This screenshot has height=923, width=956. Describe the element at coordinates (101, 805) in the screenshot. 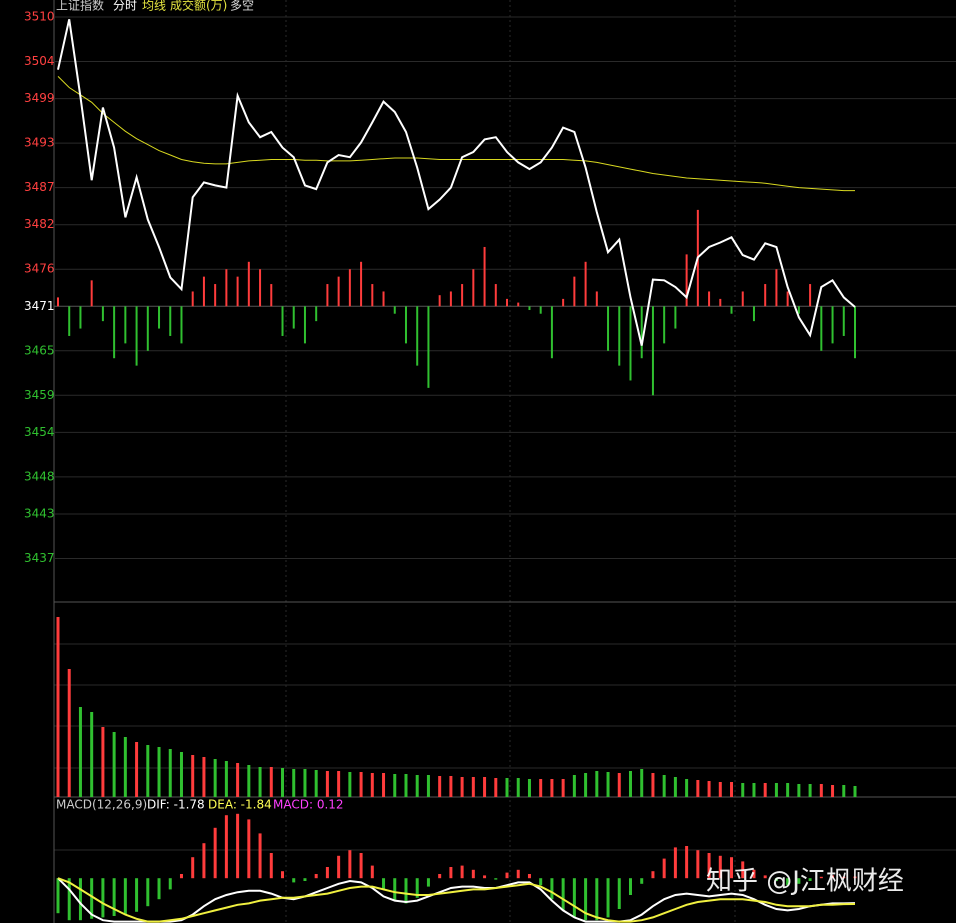

I see `macd-title: MACD(12,26,9)` at that location.